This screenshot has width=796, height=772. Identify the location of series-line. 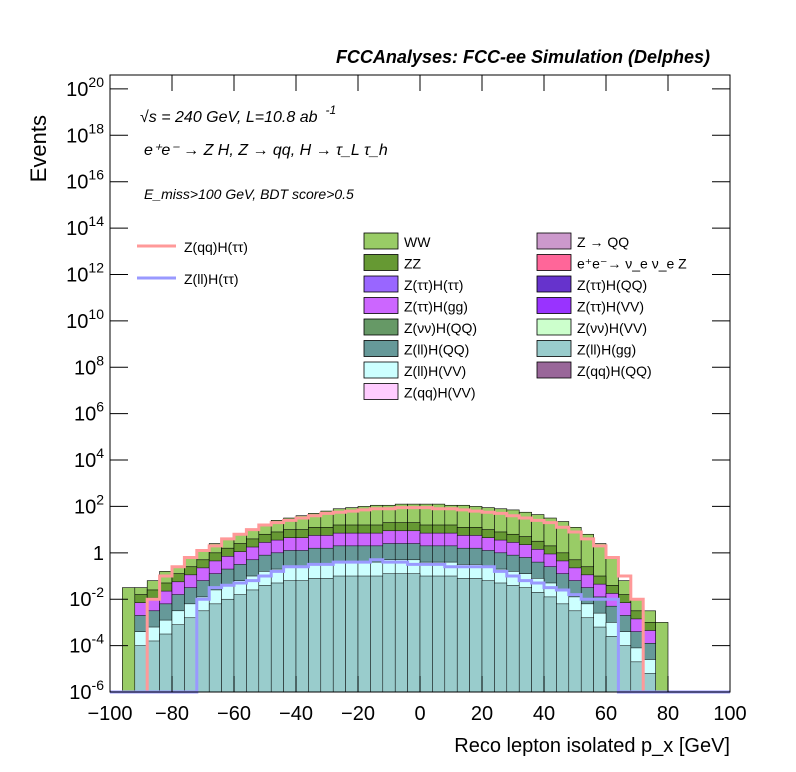
(420, 626).